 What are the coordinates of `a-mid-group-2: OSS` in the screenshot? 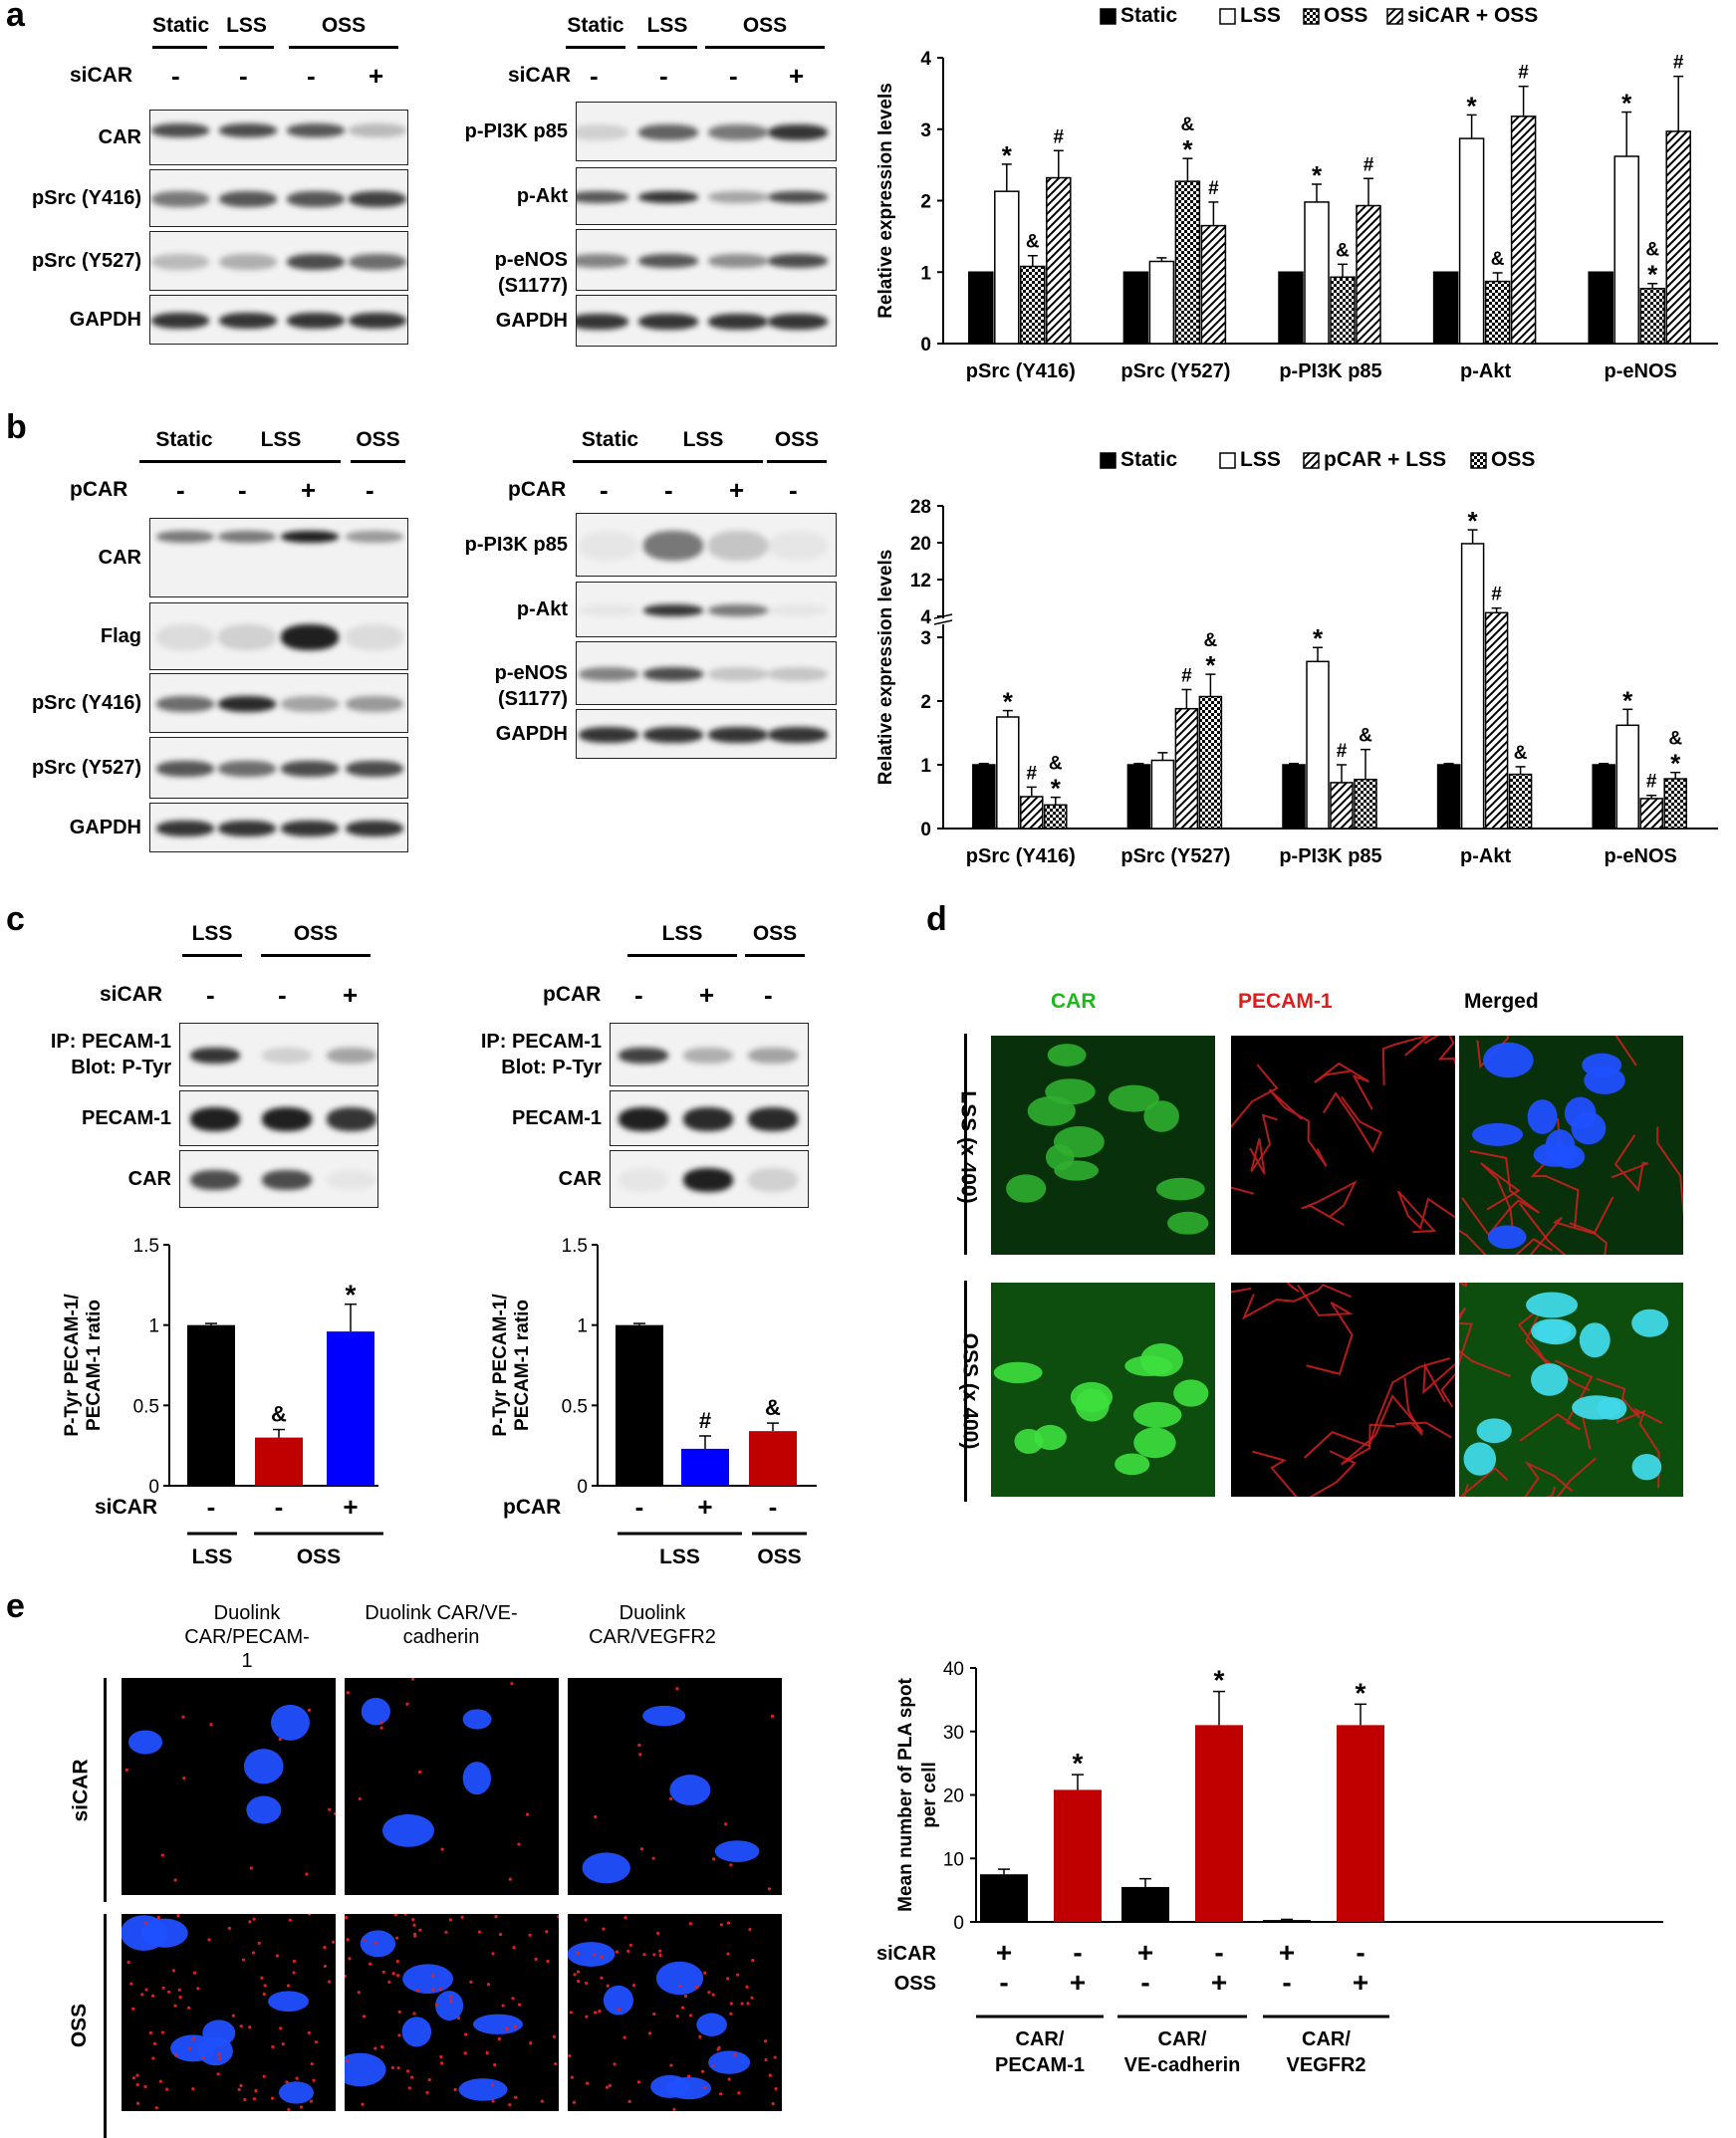 It's located at (765, 25).